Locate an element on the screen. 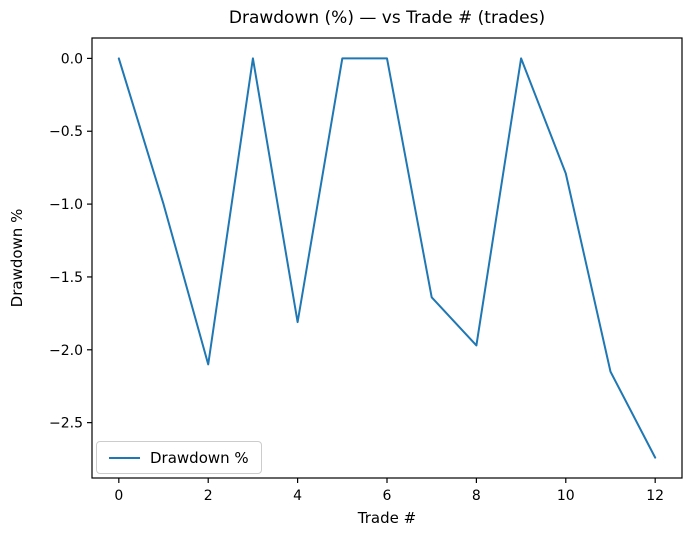 This screenshot has height=546, width=695. y-tick-label: 0.0 is located at coordinates (72, 59).